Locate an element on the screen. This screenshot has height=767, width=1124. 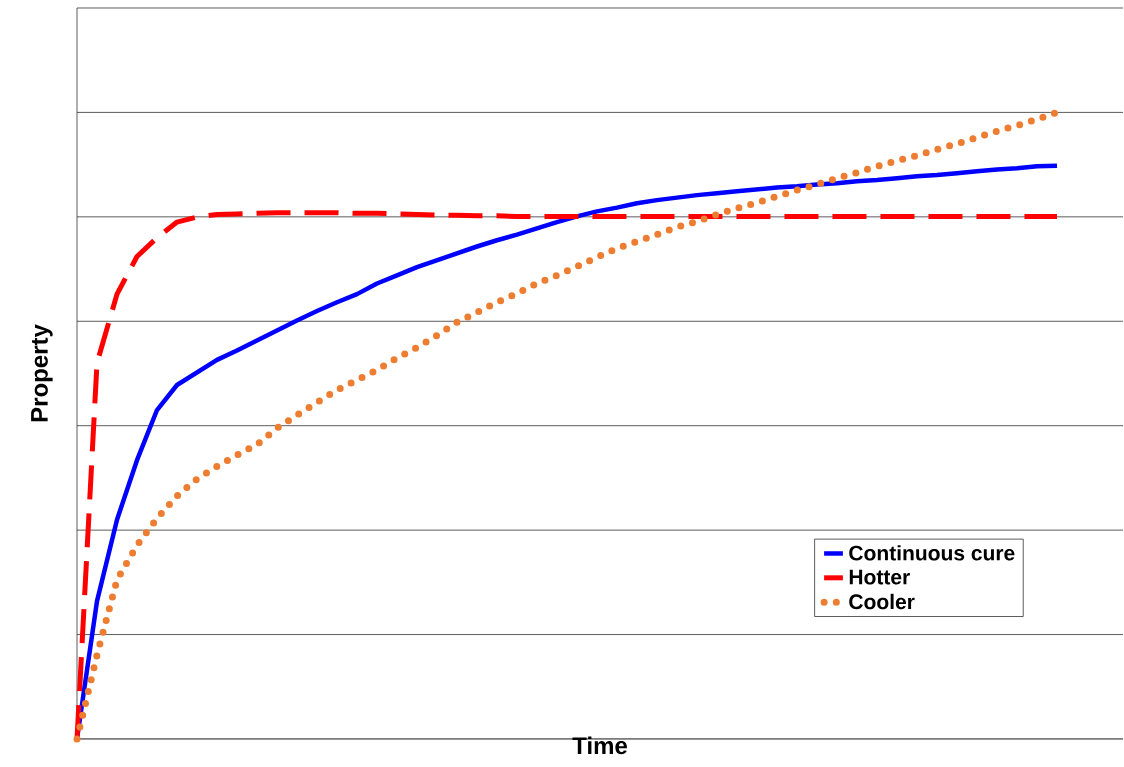
legend-label: Hotter is located at coordinates (879, 577).